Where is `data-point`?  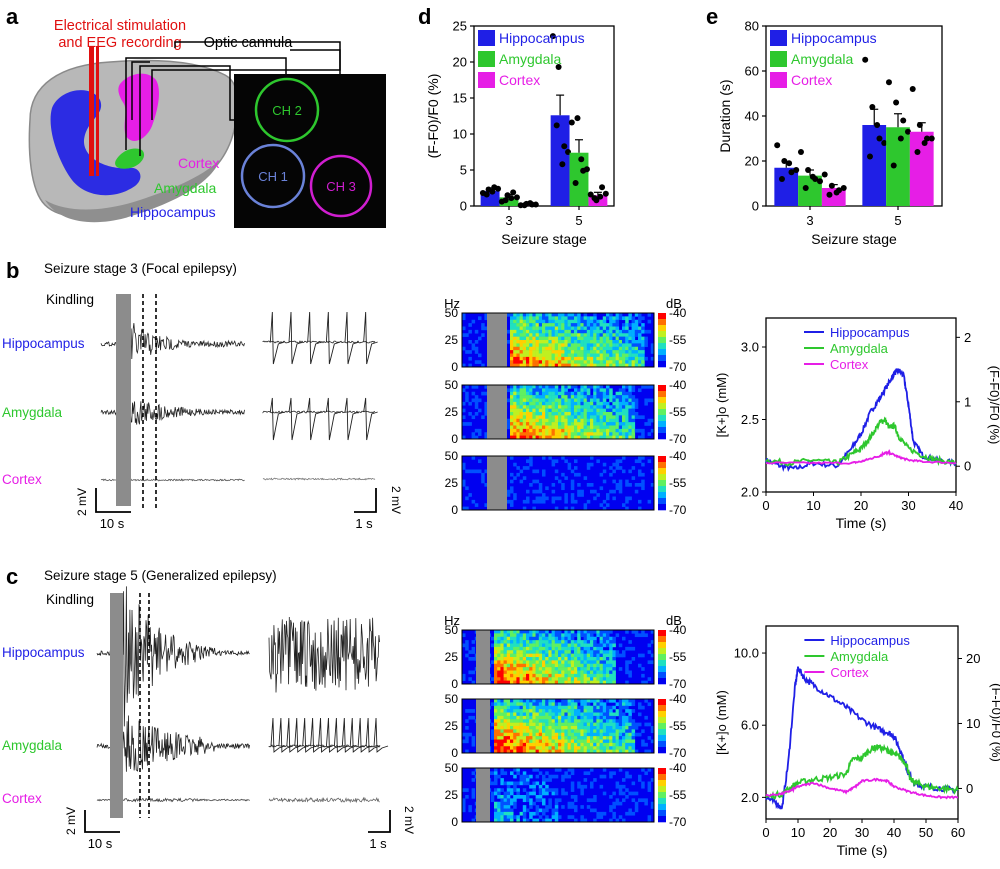
data-point is located at coordinates (568, 152).